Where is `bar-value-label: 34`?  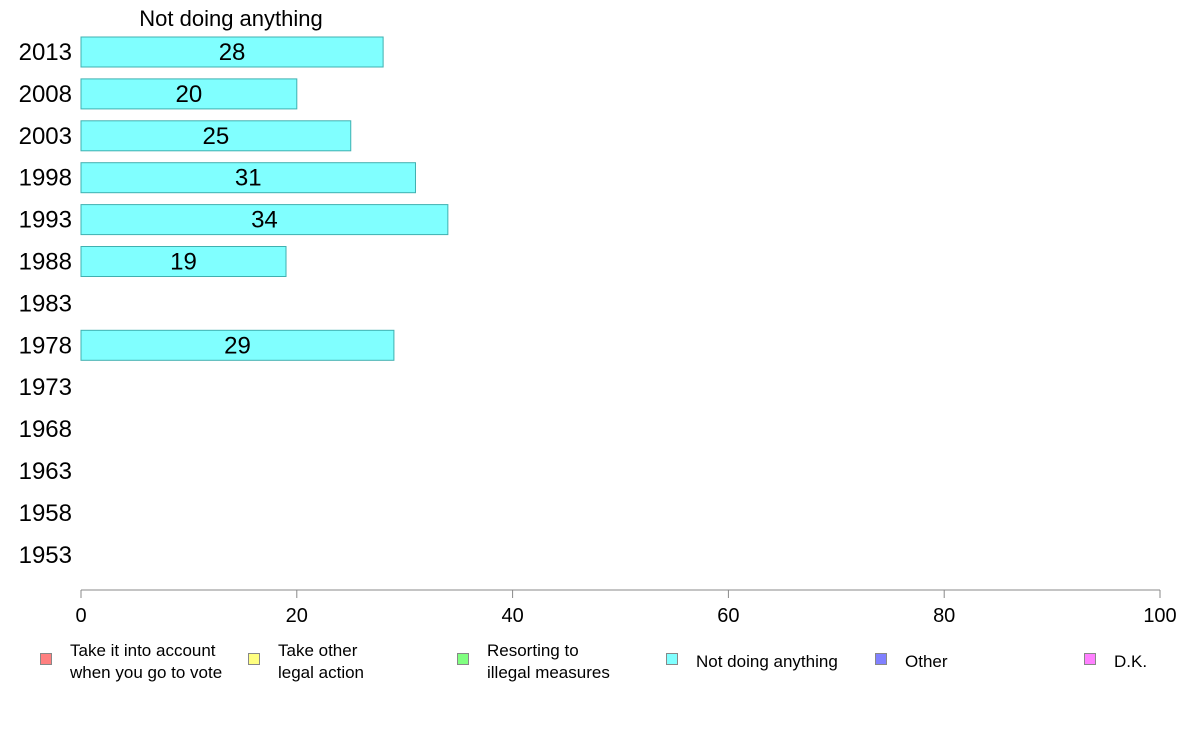
bar-value-label: 34 is located at coordinates (264, 220).